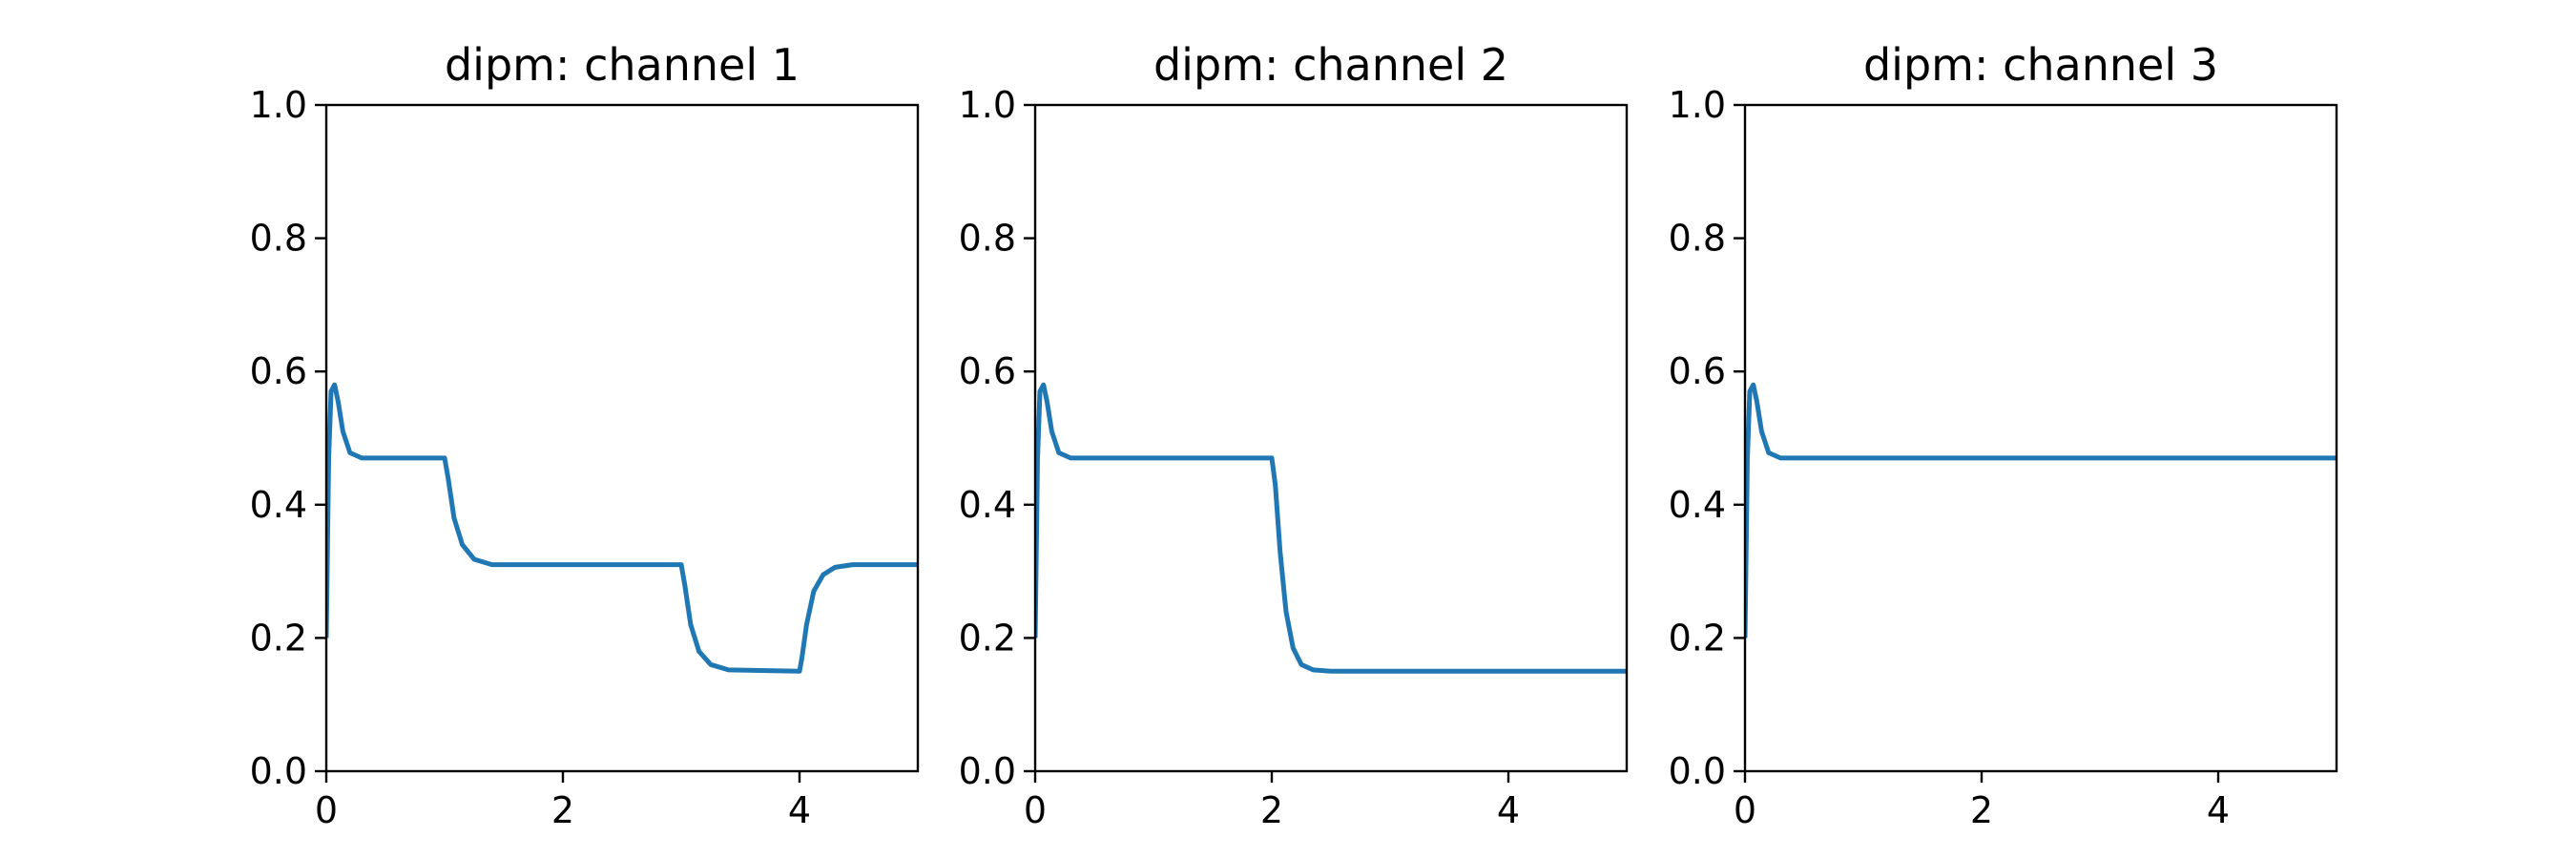  What do you see at coordinates (1330, 65) in the screenshot?
I see `chart-title: dipm: channel 2` at bounding box center [1330, 65].